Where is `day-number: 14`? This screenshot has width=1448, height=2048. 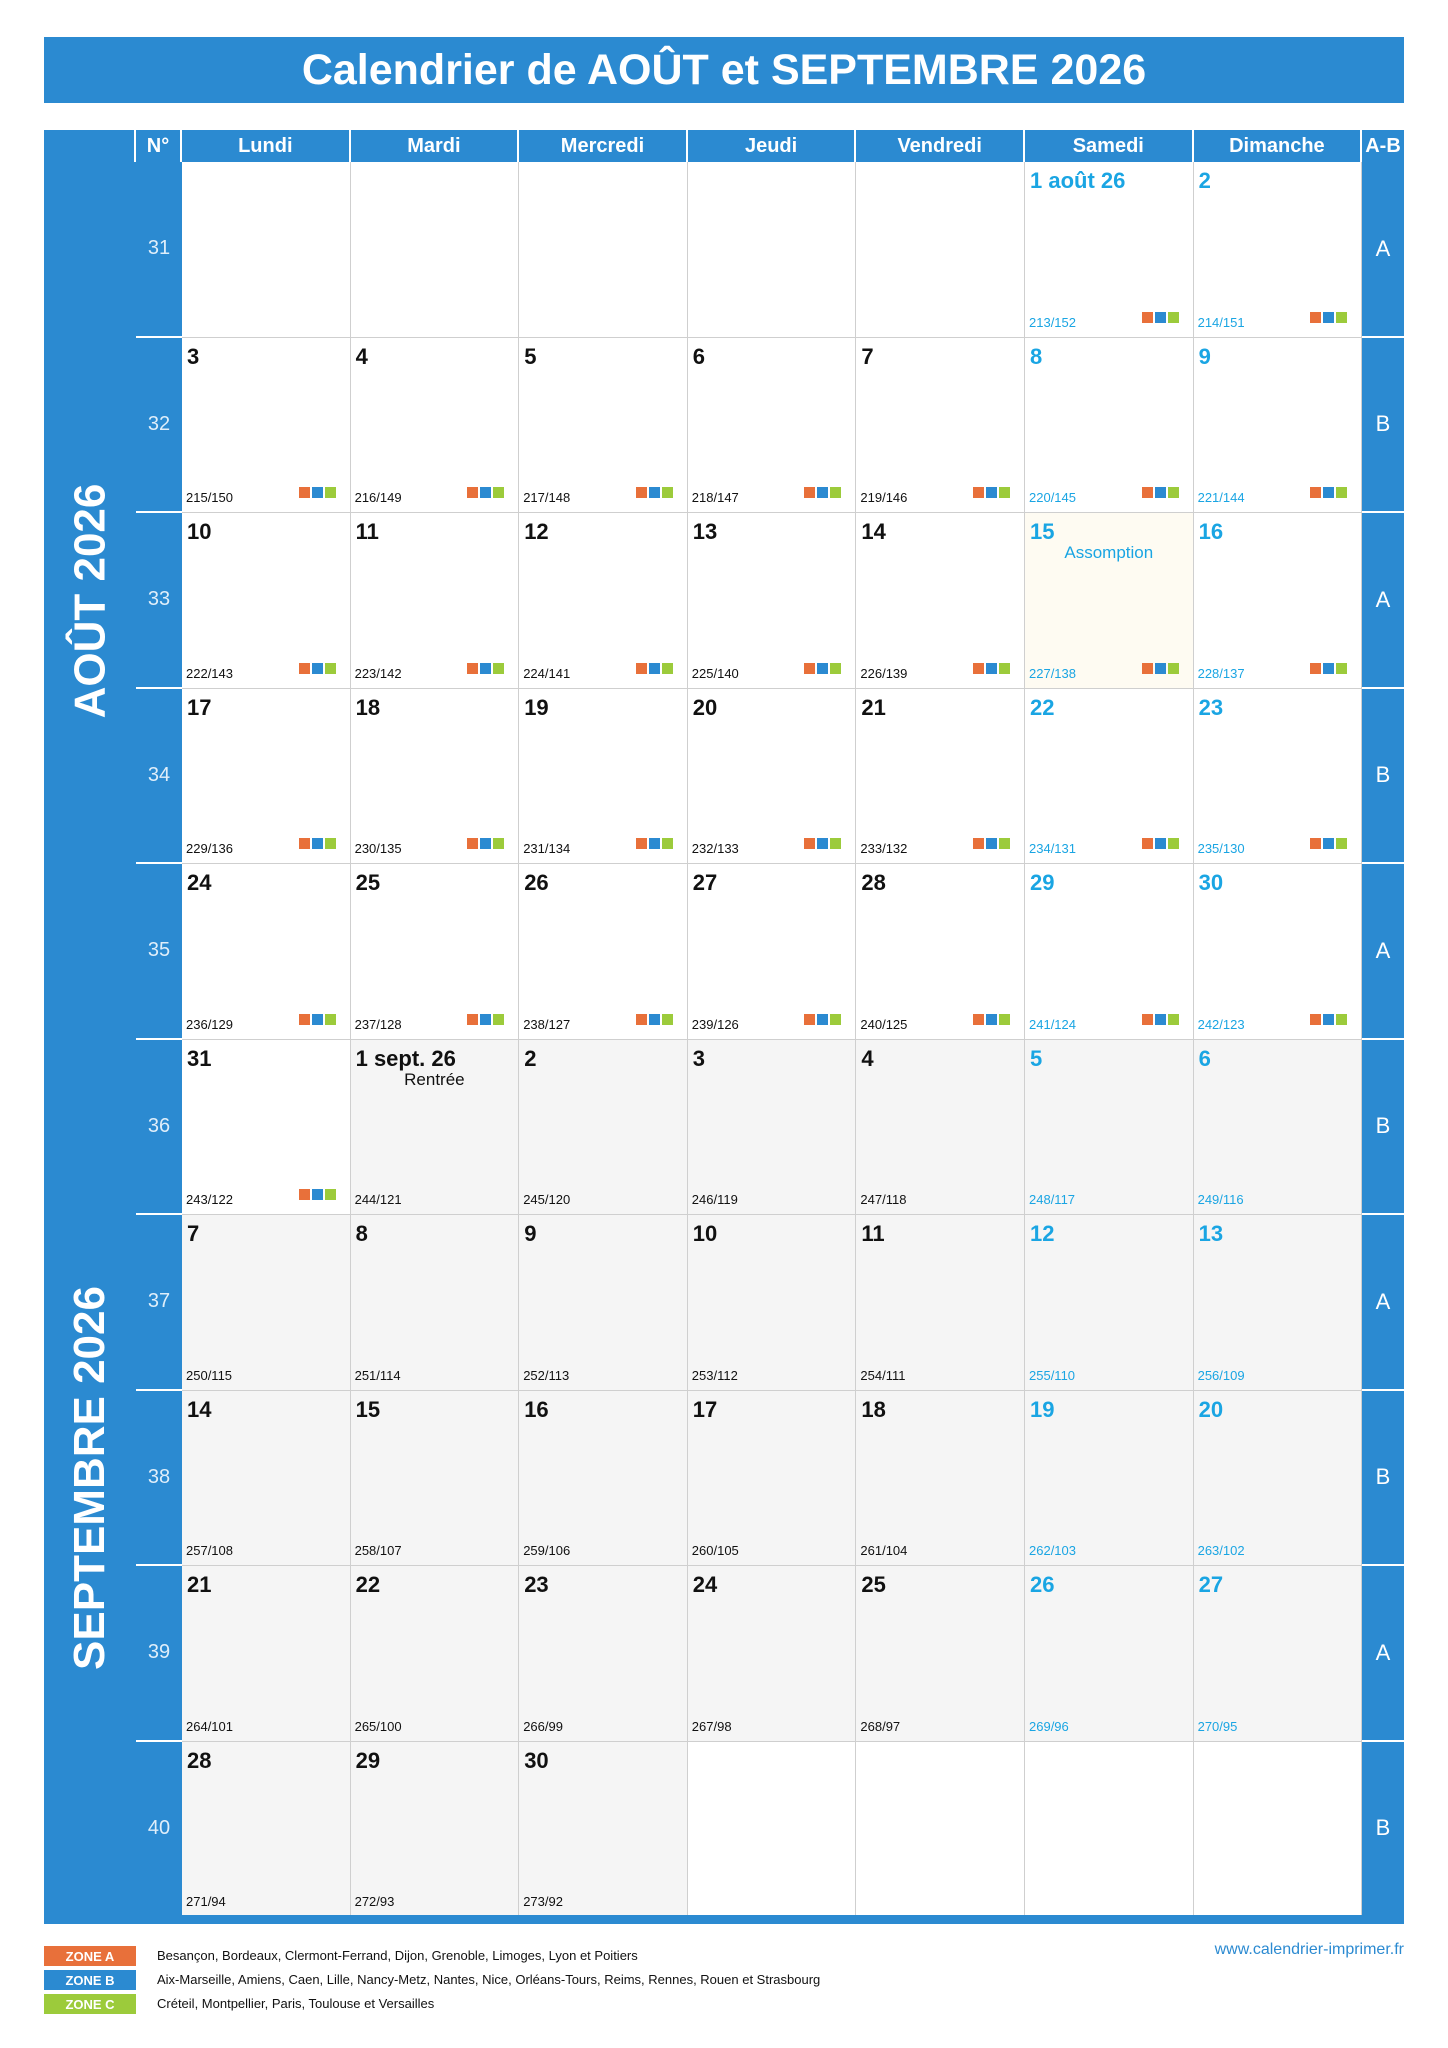 day-number: 14 is located at coordinates (199, 1409).